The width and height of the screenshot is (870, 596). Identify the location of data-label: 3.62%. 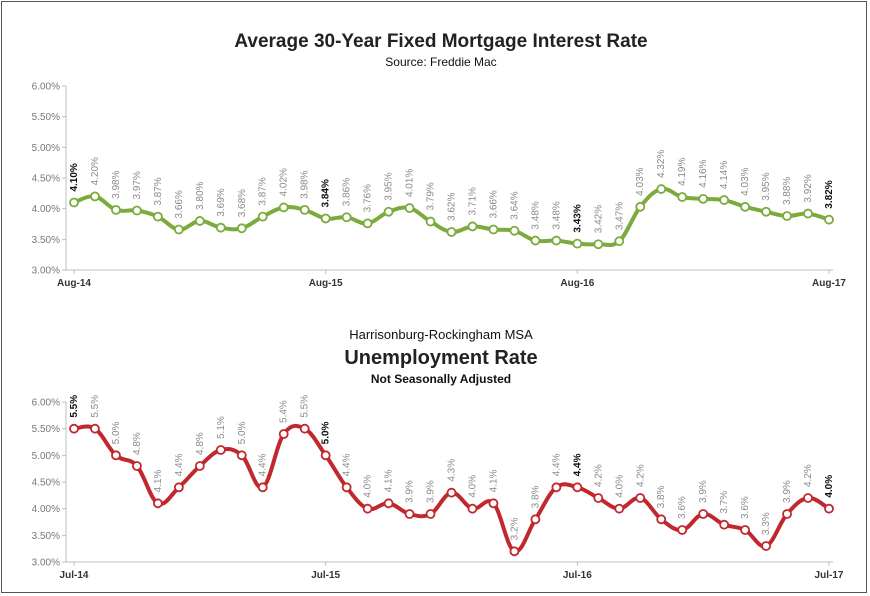
(452, 207).